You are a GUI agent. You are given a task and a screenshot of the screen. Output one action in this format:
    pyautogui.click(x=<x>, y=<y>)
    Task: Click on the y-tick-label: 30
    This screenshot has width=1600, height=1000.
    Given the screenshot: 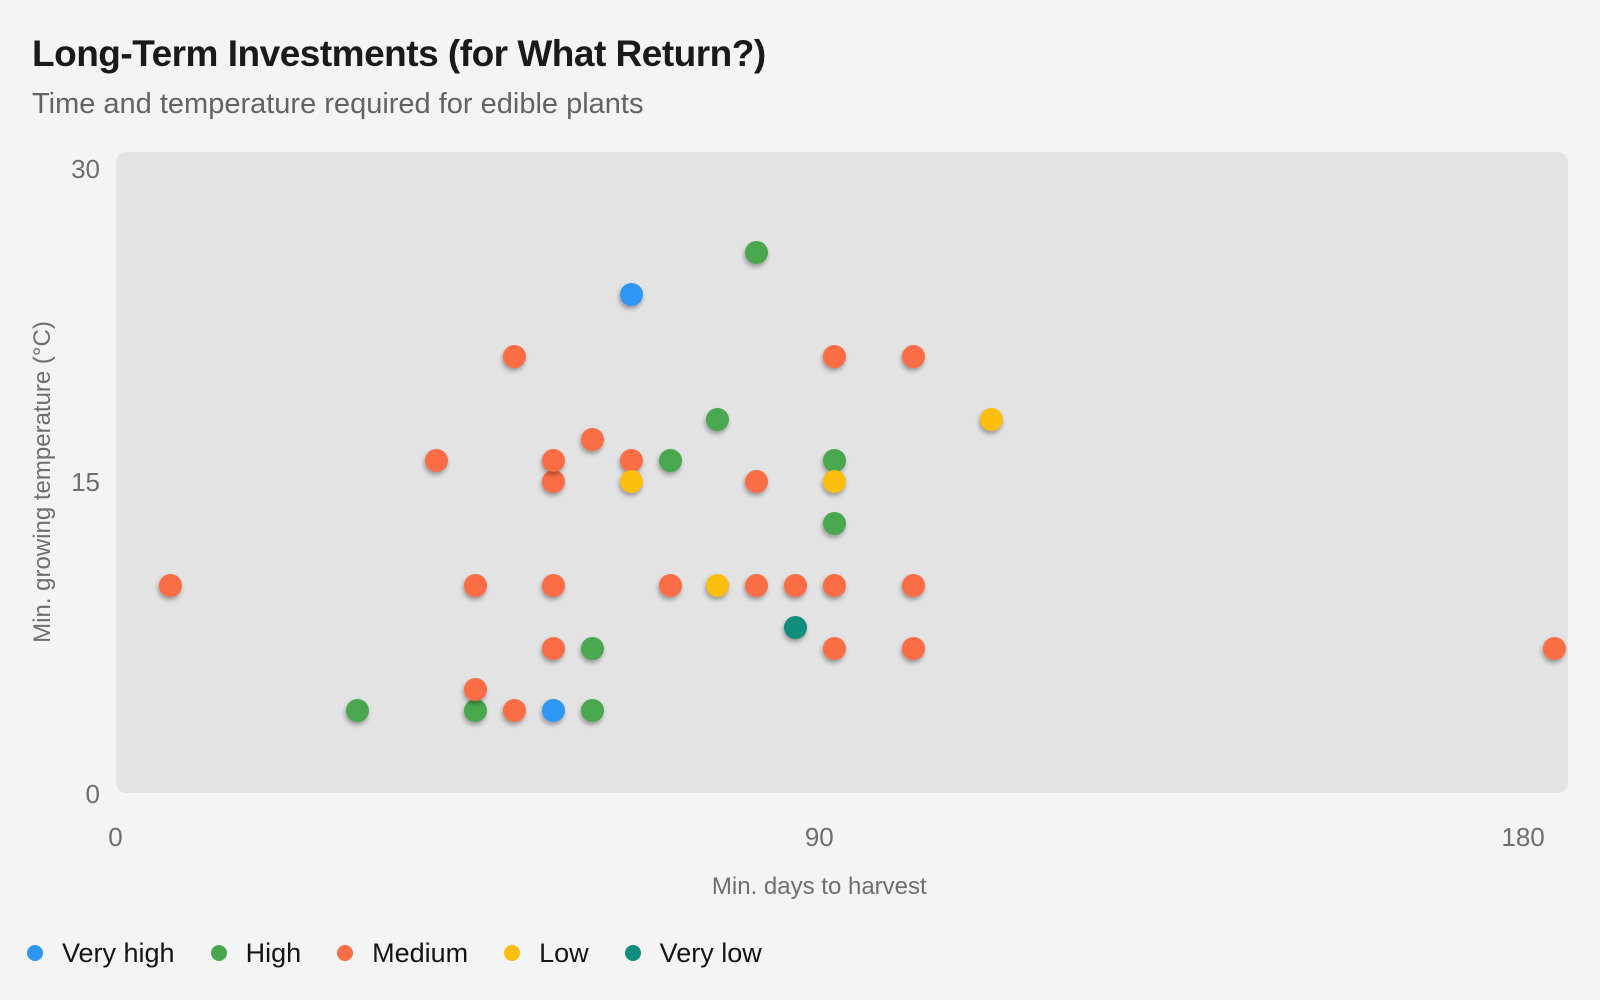 What is the action you would take?
    pyautogui.click(x=85, y=169)
    